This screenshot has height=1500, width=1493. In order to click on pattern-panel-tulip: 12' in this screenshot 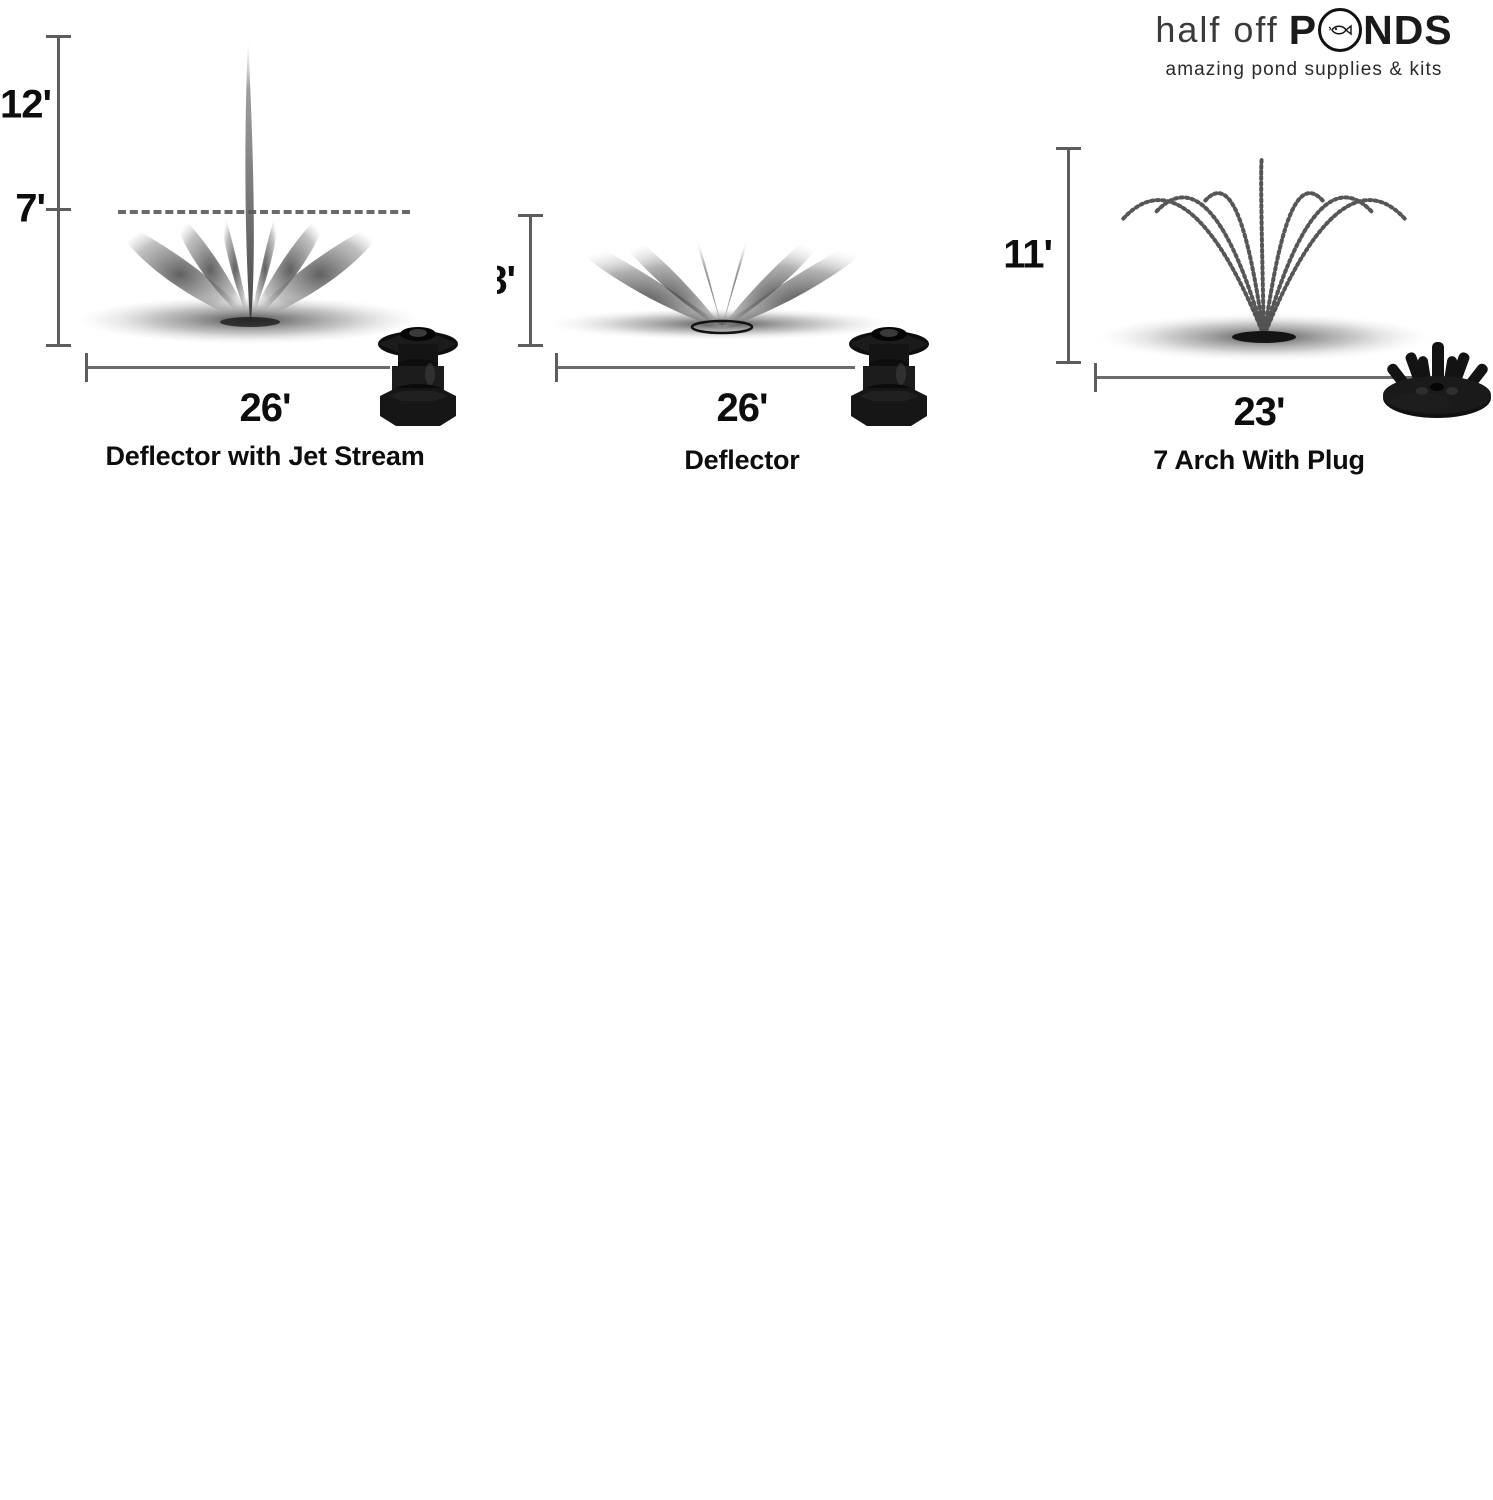, I will do `click(248, 1250)`.